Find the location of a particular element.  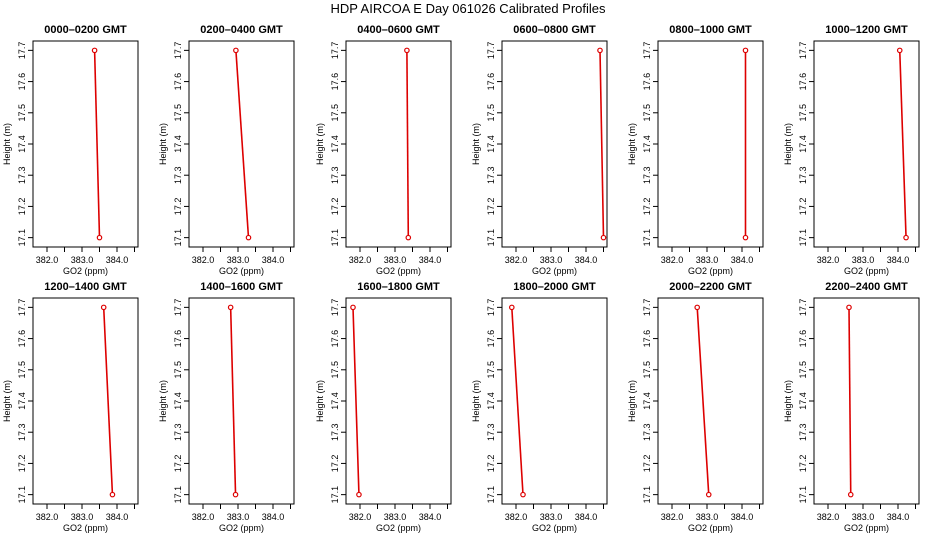

panel-title: 1800–2000 GMT is located at coordinates (554, 287).